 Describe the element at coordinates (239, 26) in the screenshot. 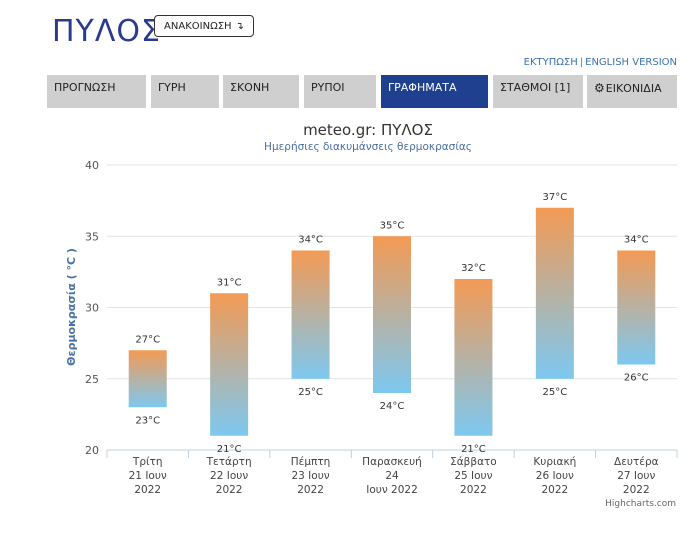

I see `arrow-down-right-icon: ↴` at that location.